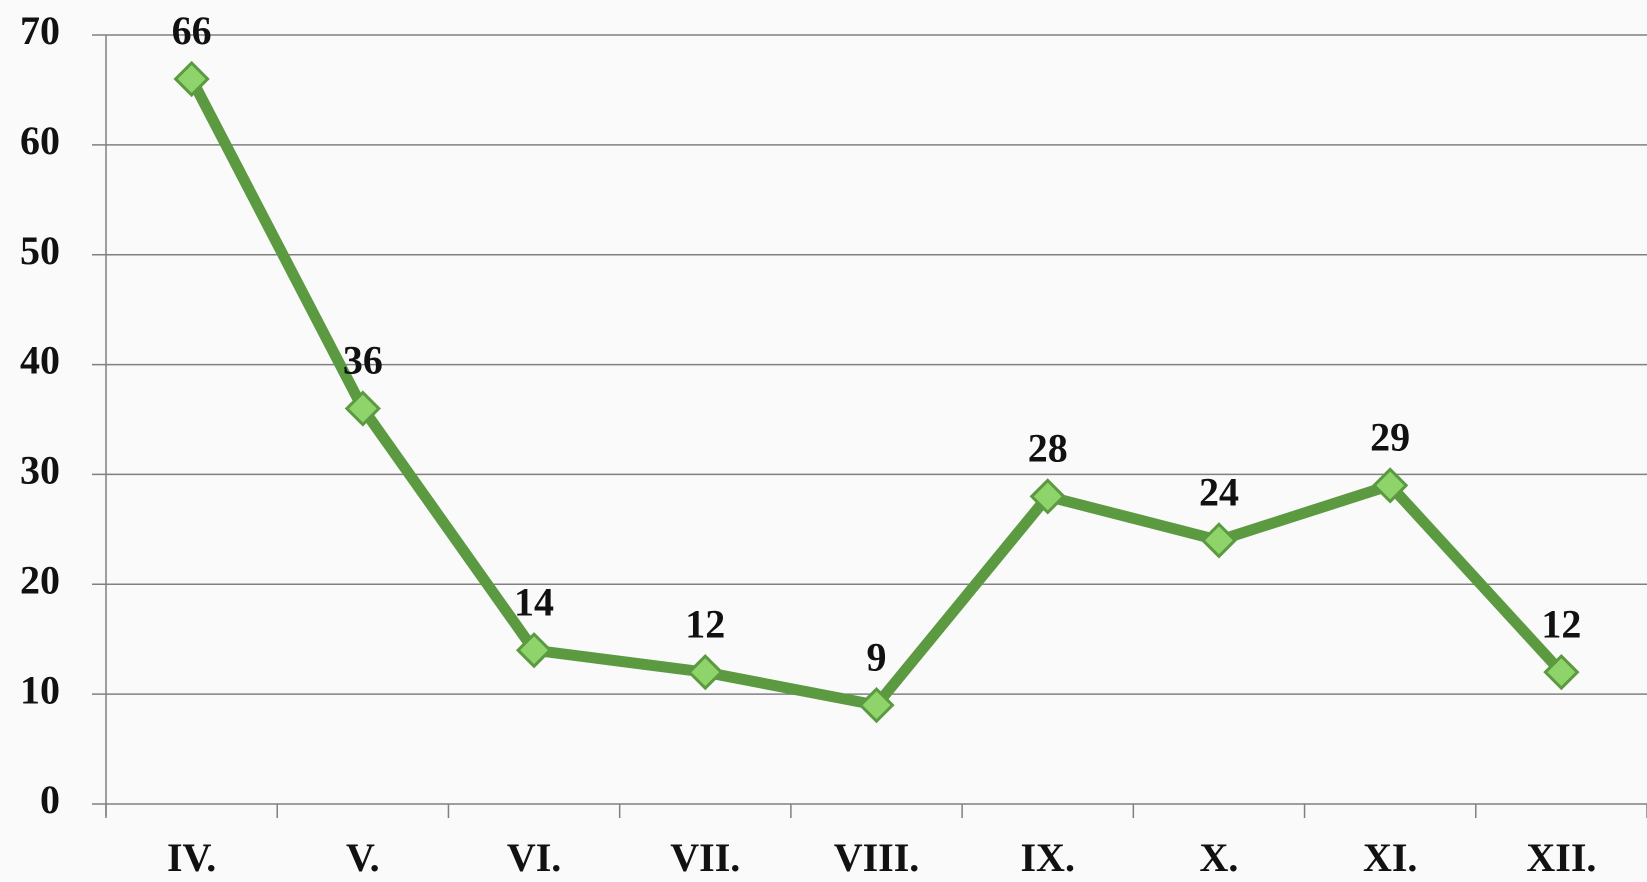  What do you see at coordinates (40, 689) in the screenshot?
I see `y-tick-label: 10` at bounding box center [40, 689].